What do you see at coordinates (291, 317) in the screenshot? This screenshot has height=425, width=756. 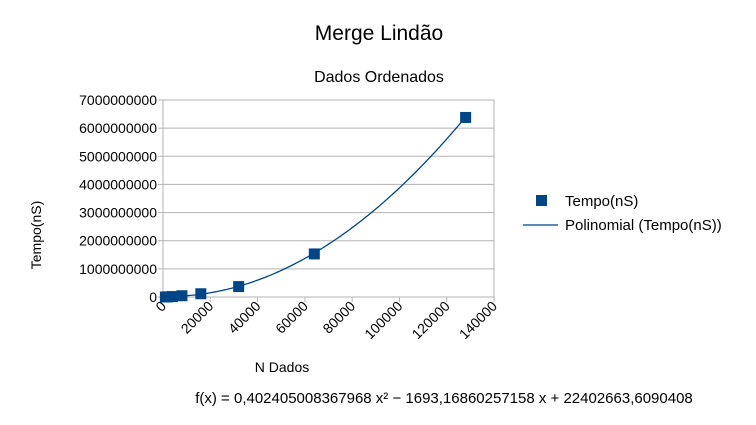 I see `x-tick-label: 60000` at bounding box center [291, 317].